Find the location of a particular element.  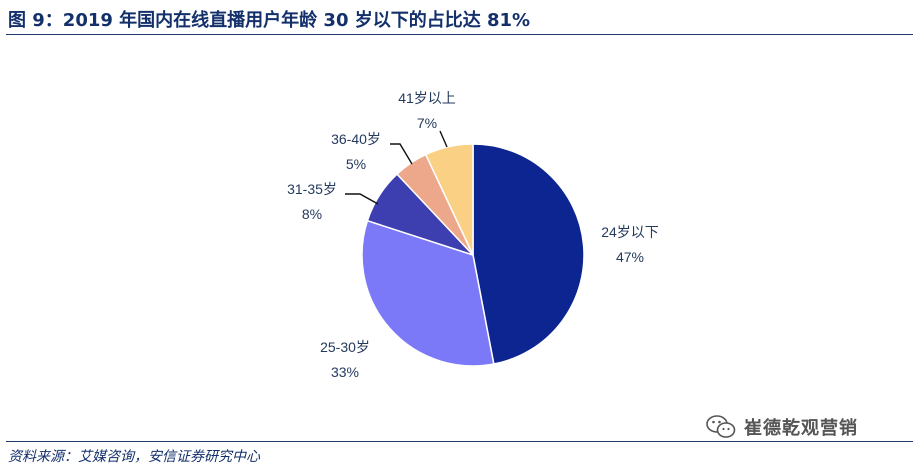

source-note: 资料来源：艾媒咨询，安信证券研究中心 is located at coordinates (134, 457).